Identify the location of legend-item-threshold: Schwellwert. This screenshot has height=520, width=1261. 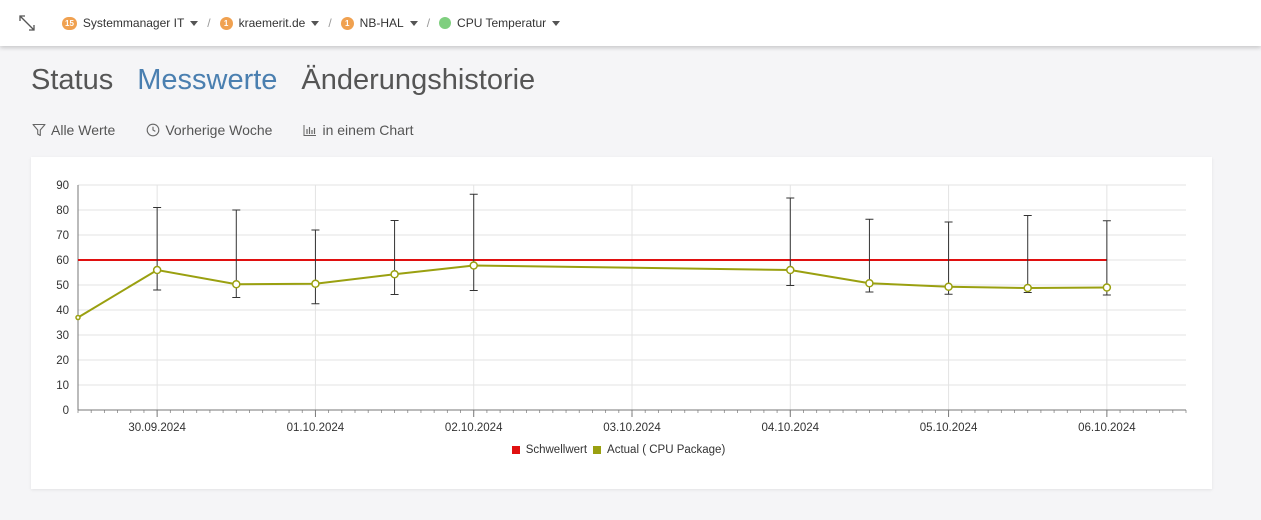
(549, 450).